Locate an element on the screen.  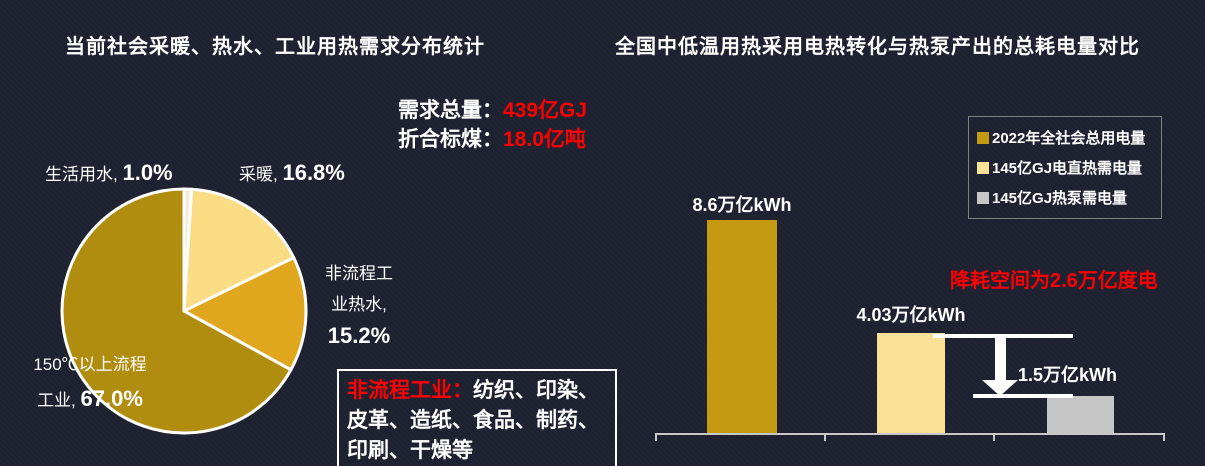
level-line-heat-pump is located at coordinates (1023, 396).